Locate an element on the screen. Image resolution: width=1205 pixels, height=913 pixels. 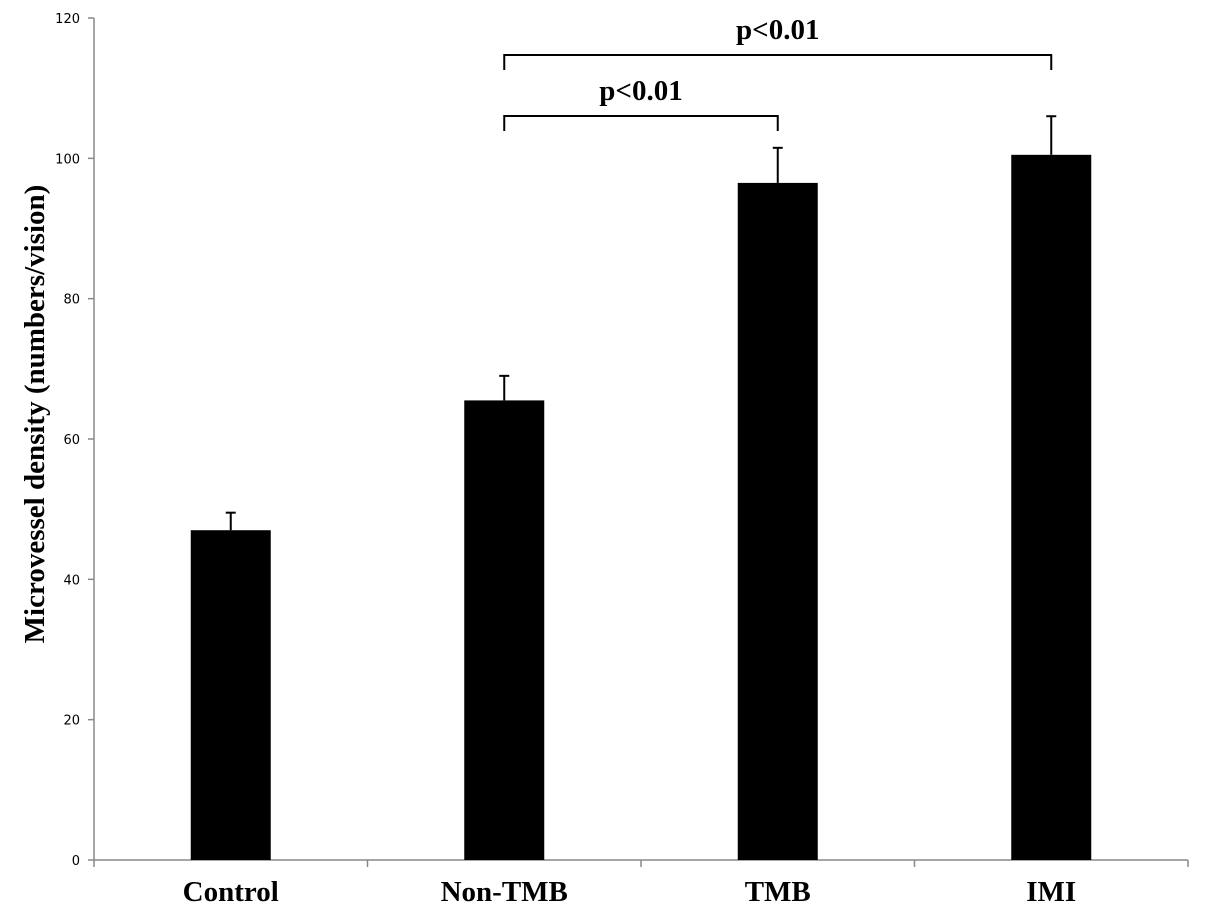
x-axis: Control Non-TMB TMB IMI is located at coordinates (641, 883).